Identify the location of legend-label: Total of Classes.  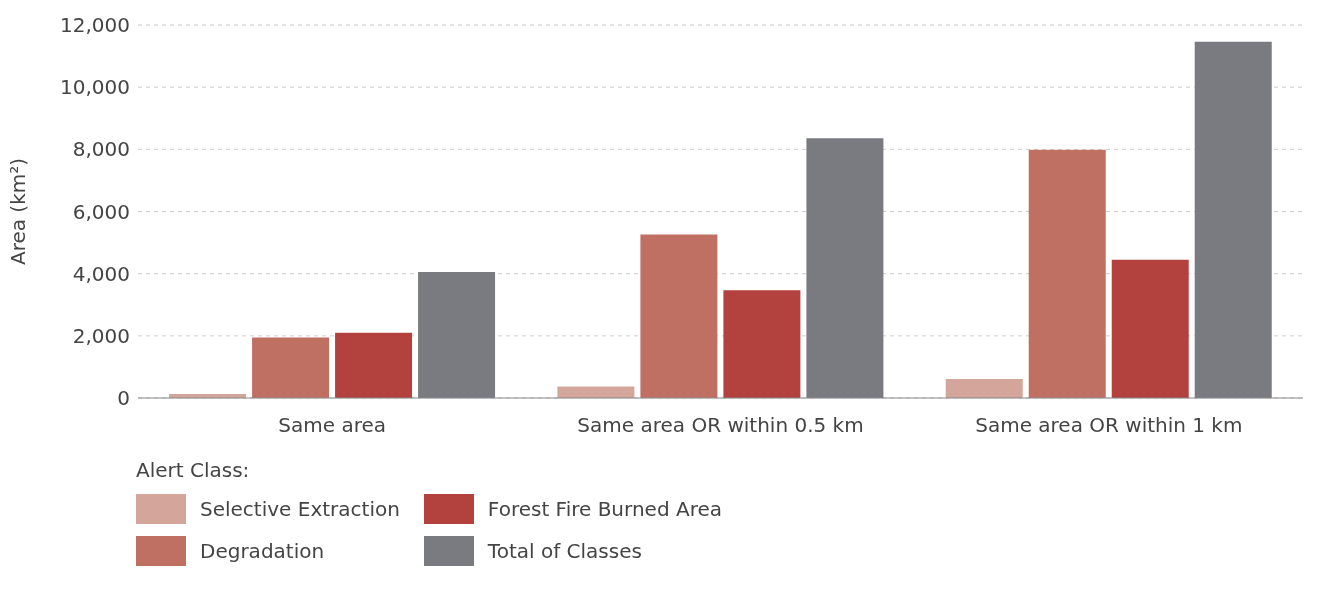
(564, 551).